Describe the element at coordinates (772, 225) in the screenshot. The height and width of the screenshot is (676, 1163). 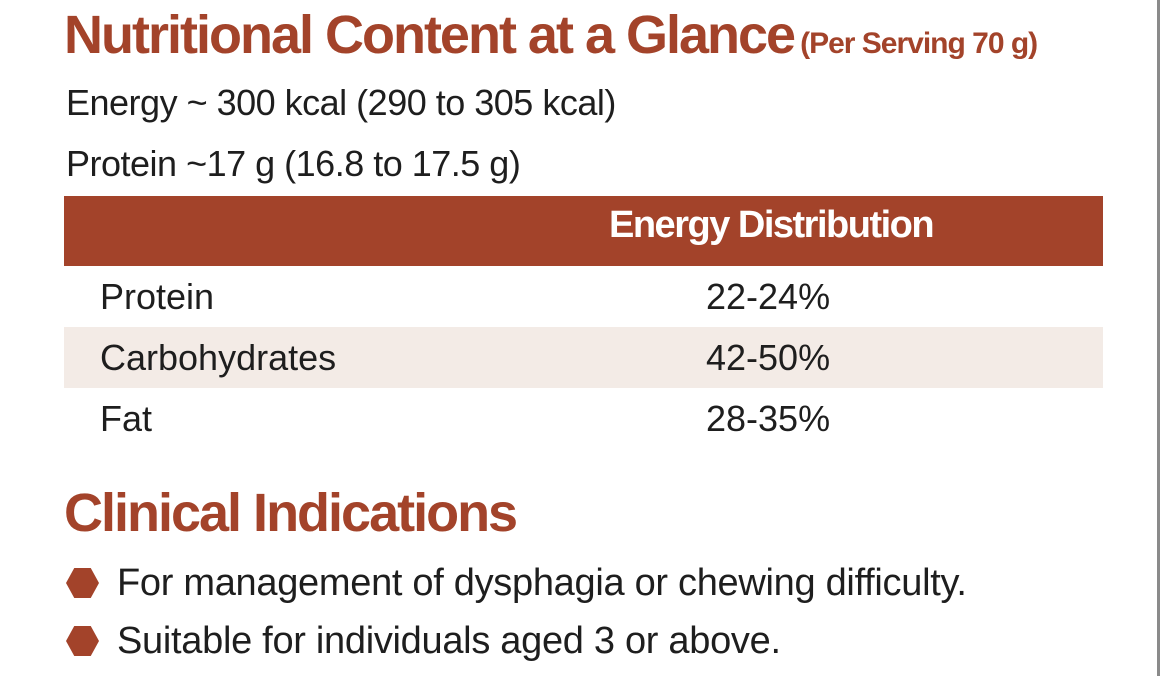
I see `table-header-label: Energy Distribution` at that location.